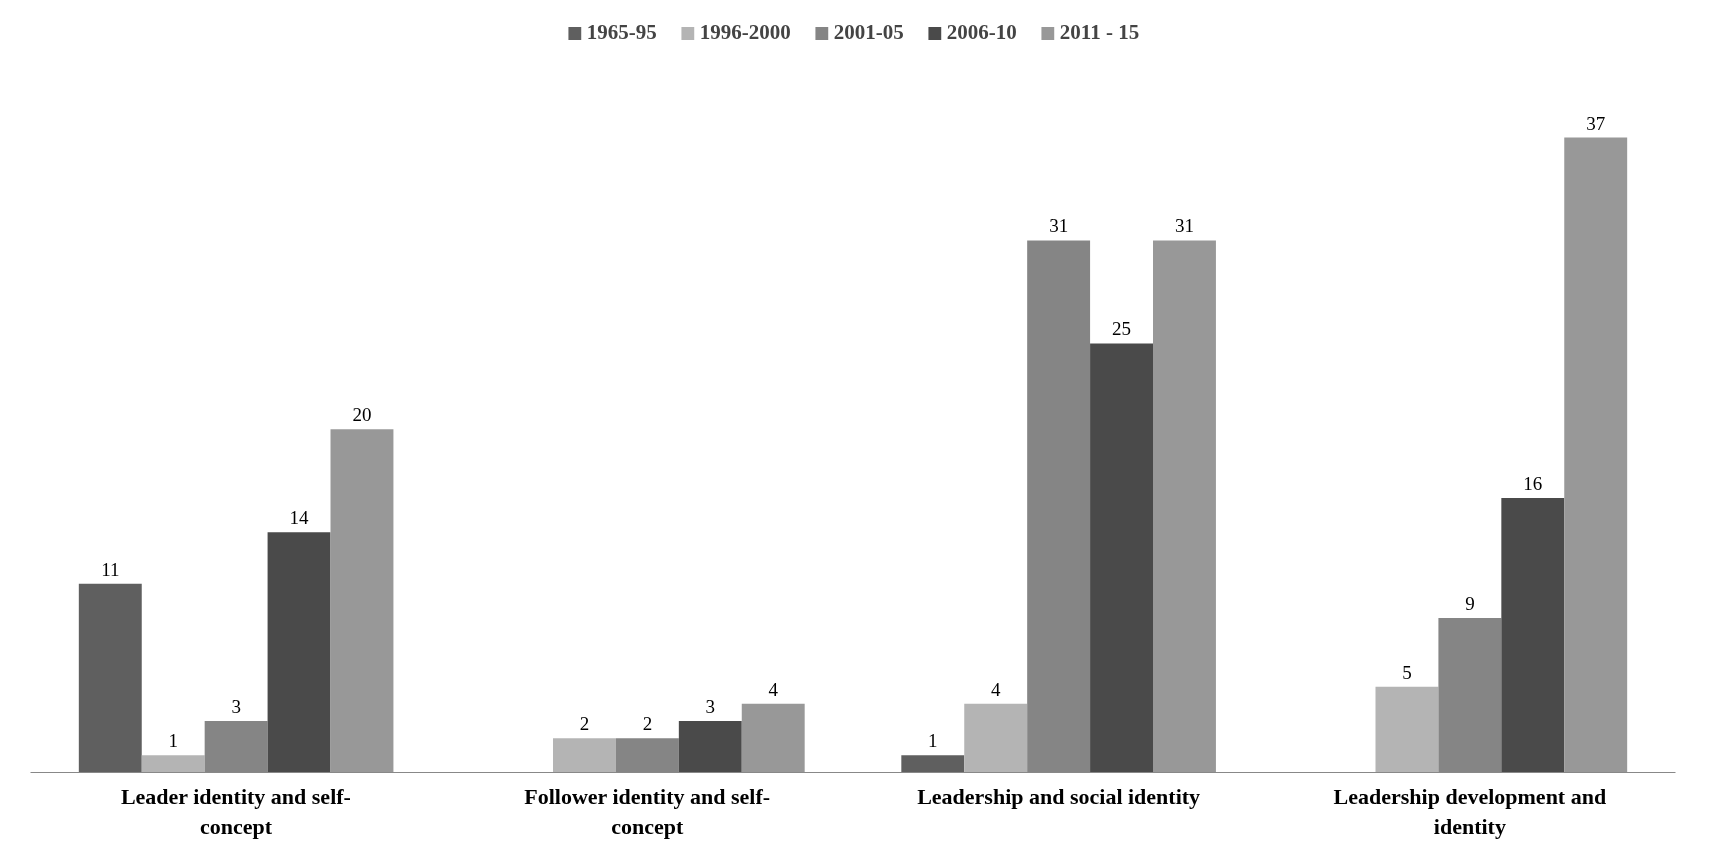  Describe the element at coordinates (1470, 811) in the screenshot. I see `x-tick-label: Leadership development and identity` at that location.